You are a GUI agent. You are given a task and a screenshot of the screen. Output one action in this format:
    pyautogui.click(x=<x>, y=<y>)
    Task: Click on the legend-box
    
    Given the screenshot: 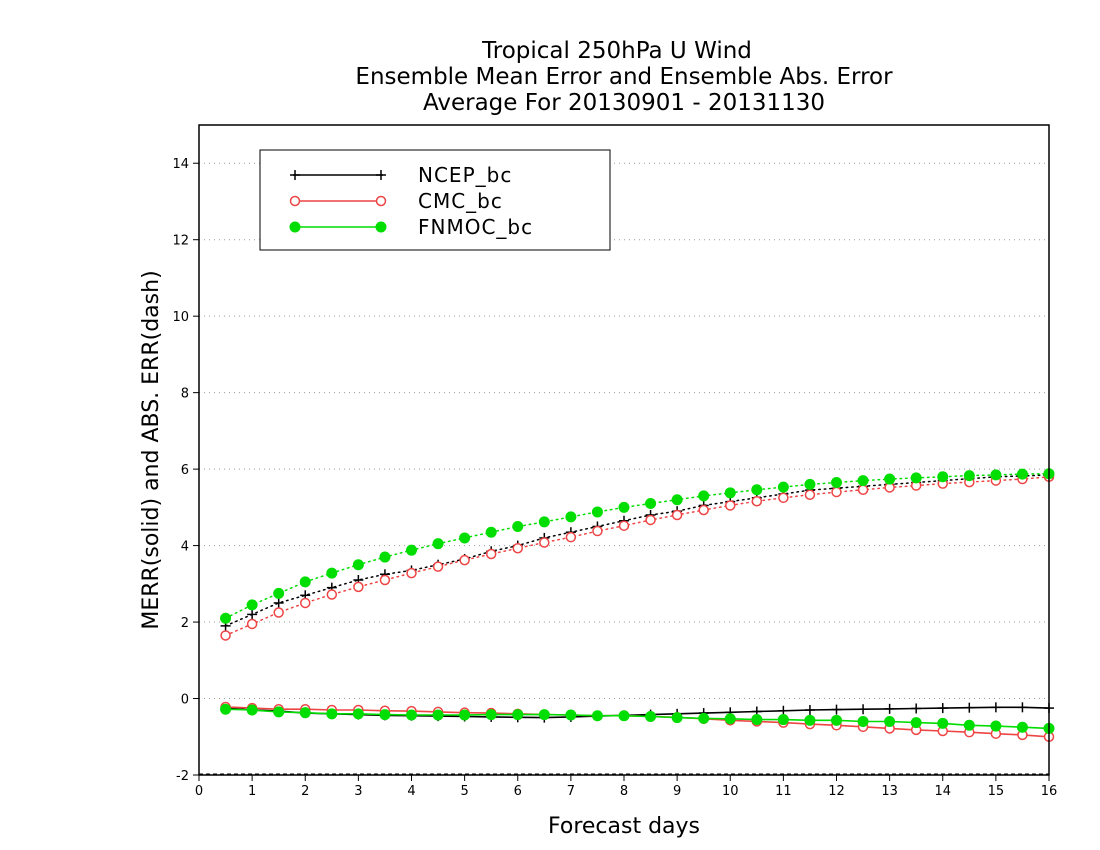 What is the action you would take?
    pyautogui.click(x=435, y=200)
    